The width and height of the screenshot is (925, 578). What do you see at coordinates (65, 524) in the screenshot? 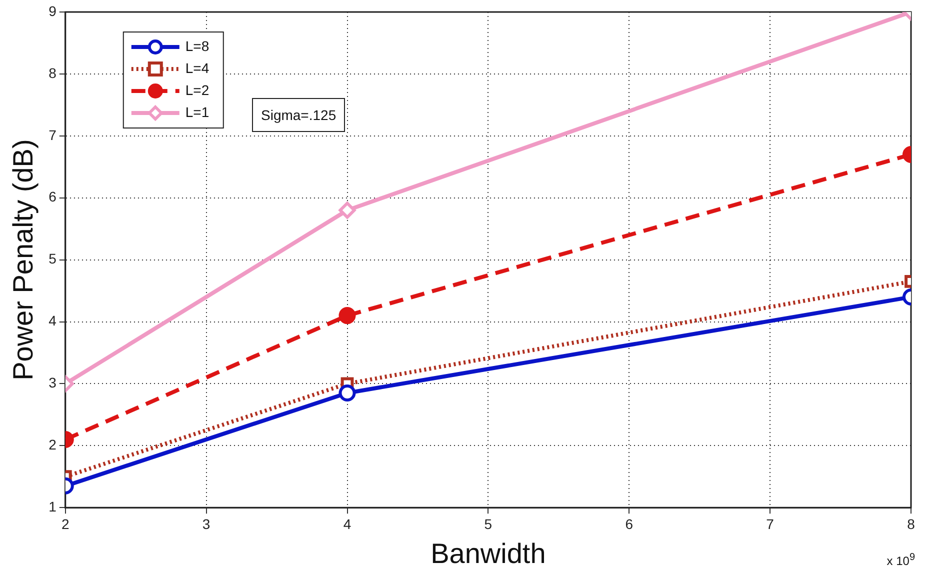
I see `x-tick-label: 2` at bounding box center [65, 524].